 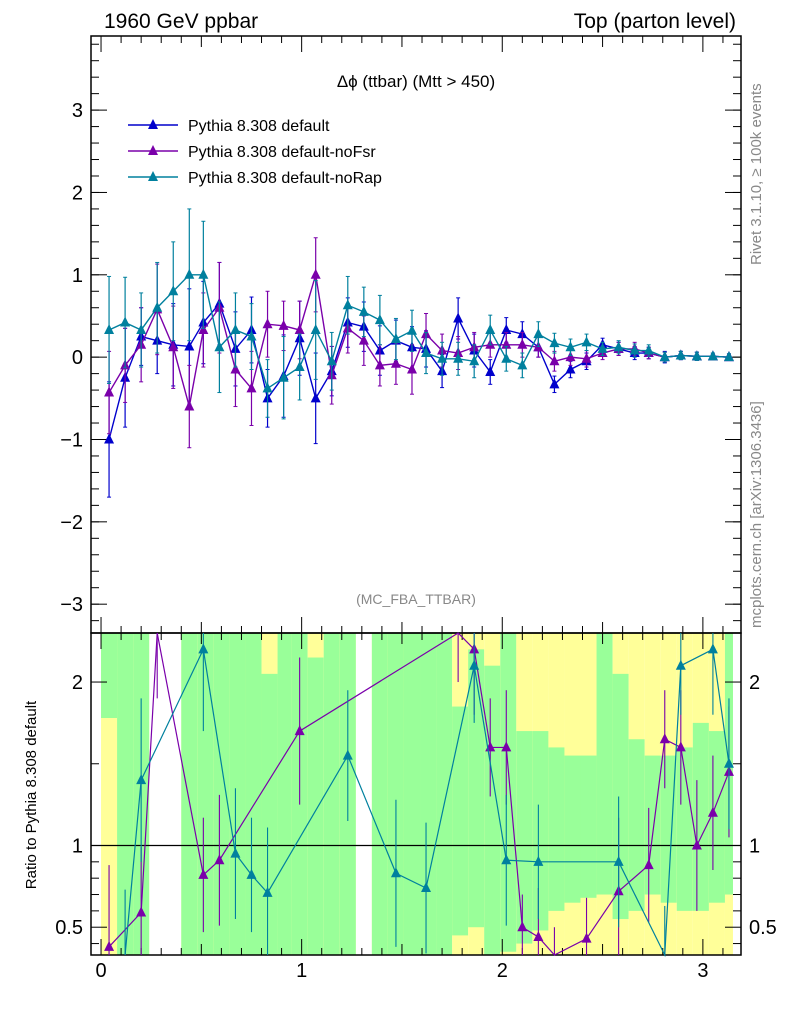 What do you see at coordinates (655, 21) in the screenshot?
I see `header-right: Top (parton level)` at bounding box center [655, 21].